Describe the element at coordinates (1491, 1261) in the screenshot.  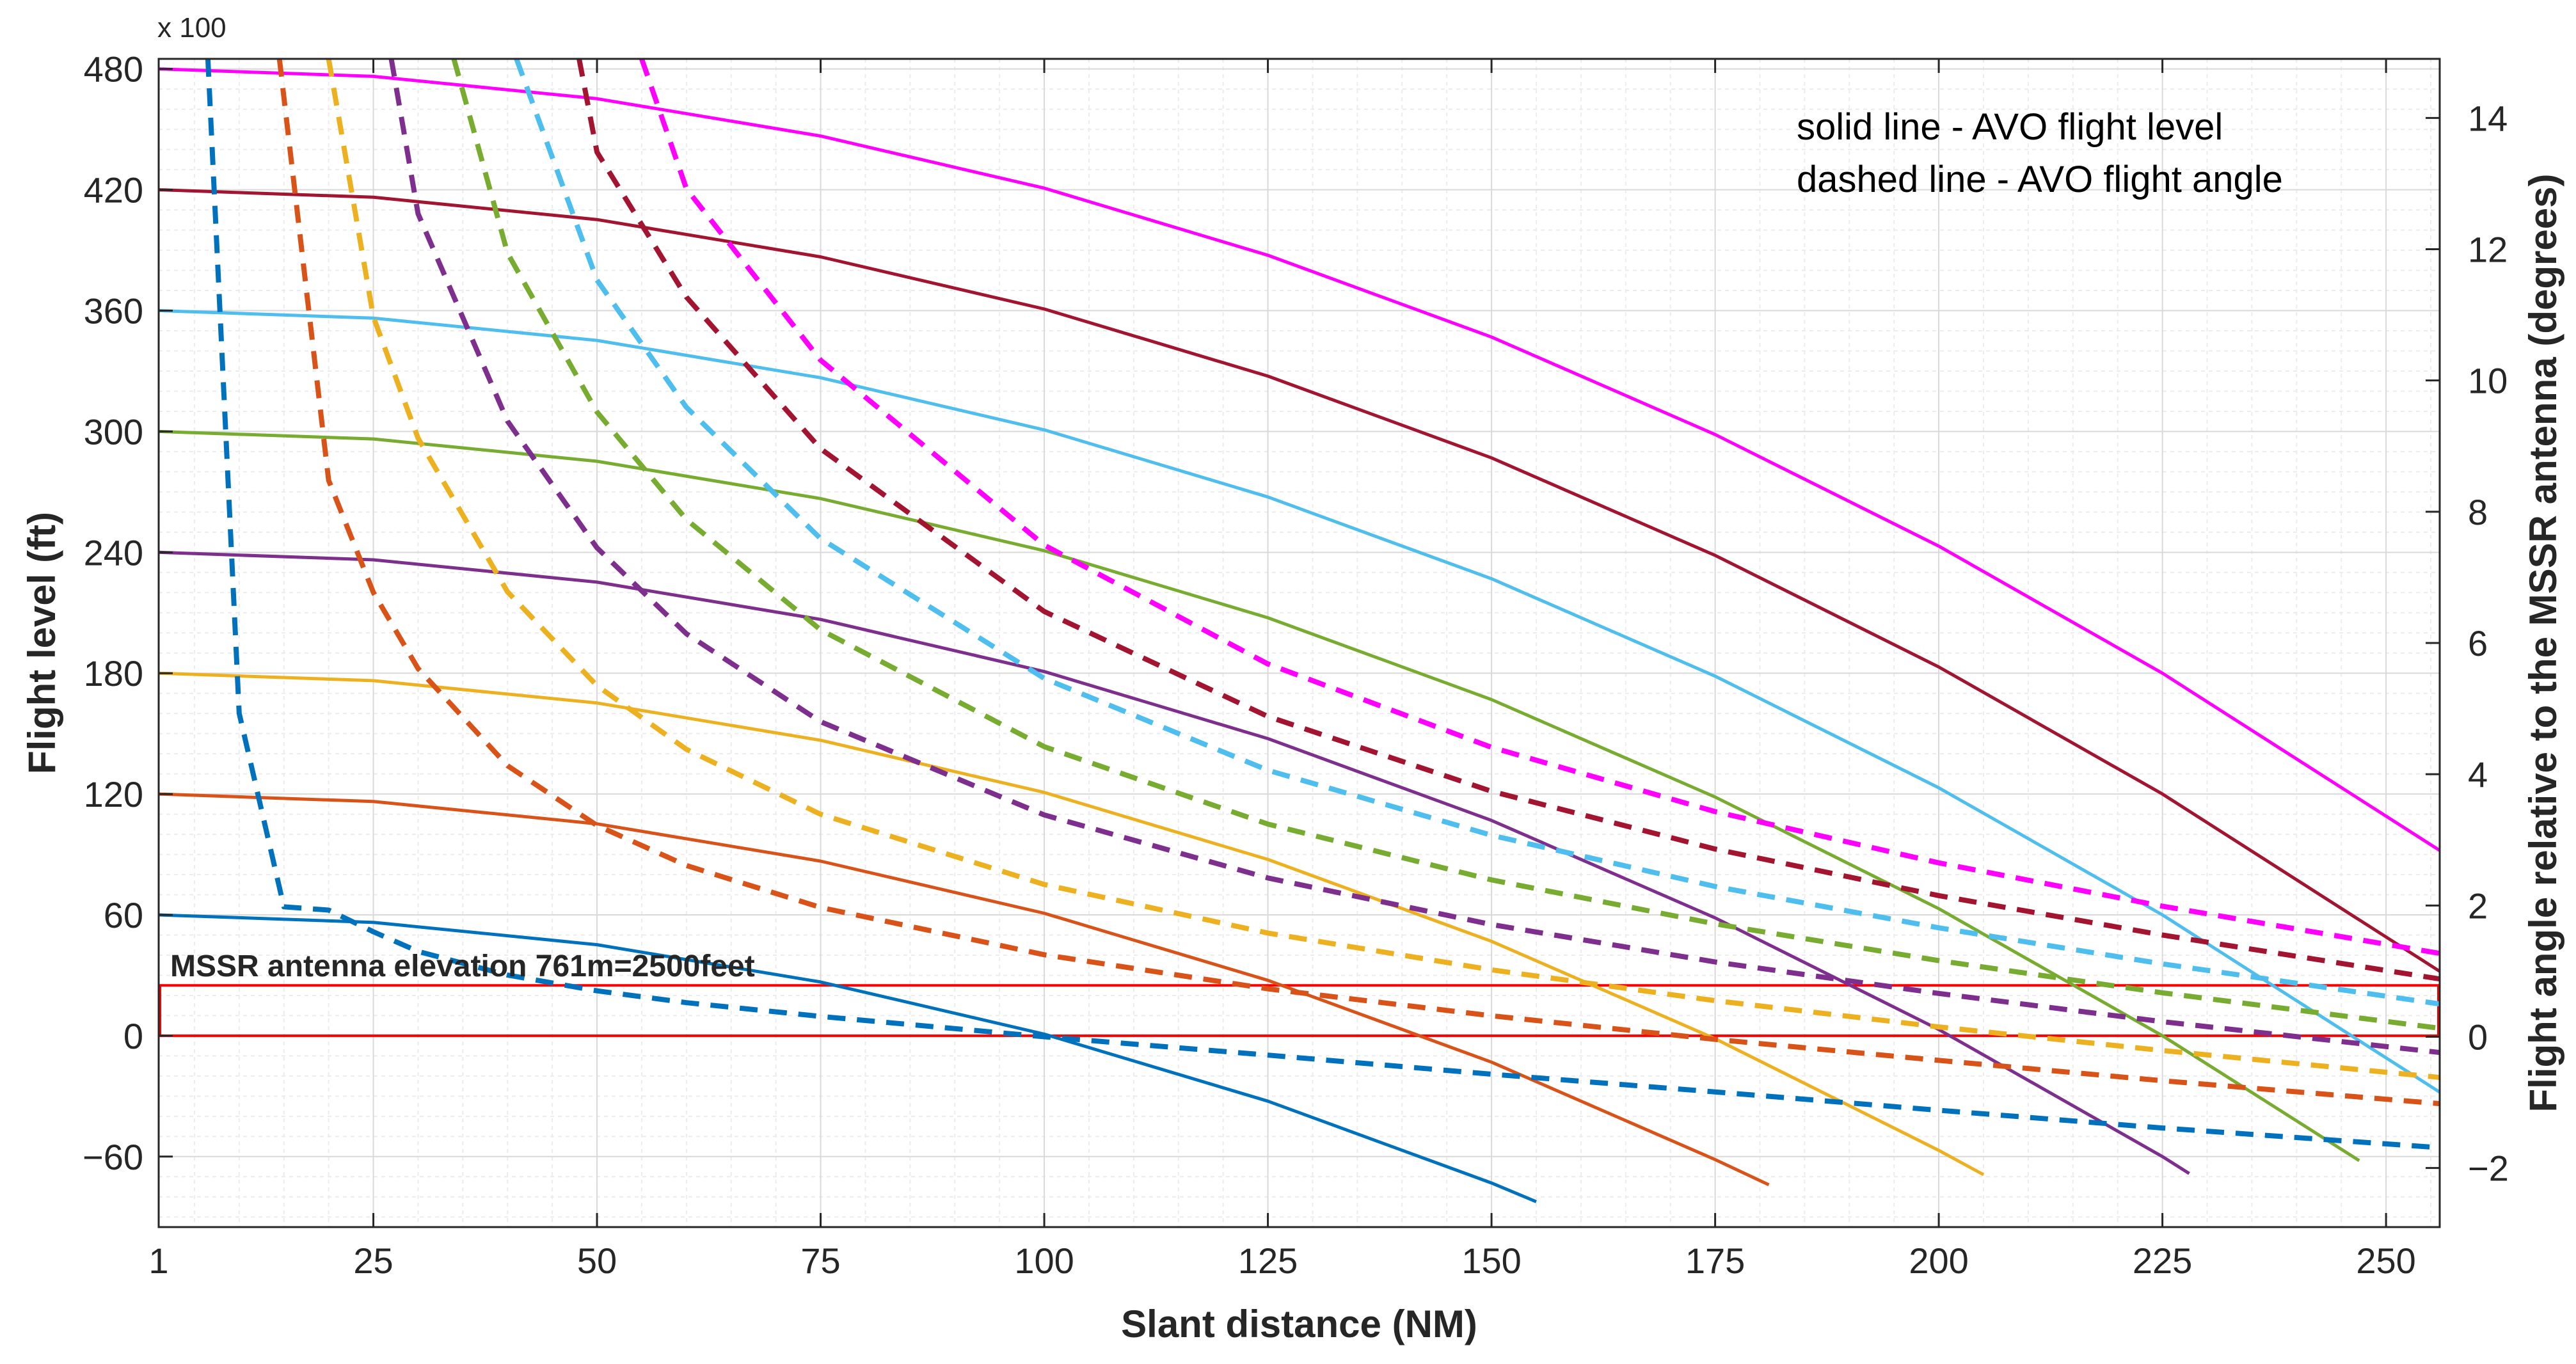
I see `x-tick-label: 150` at that location.